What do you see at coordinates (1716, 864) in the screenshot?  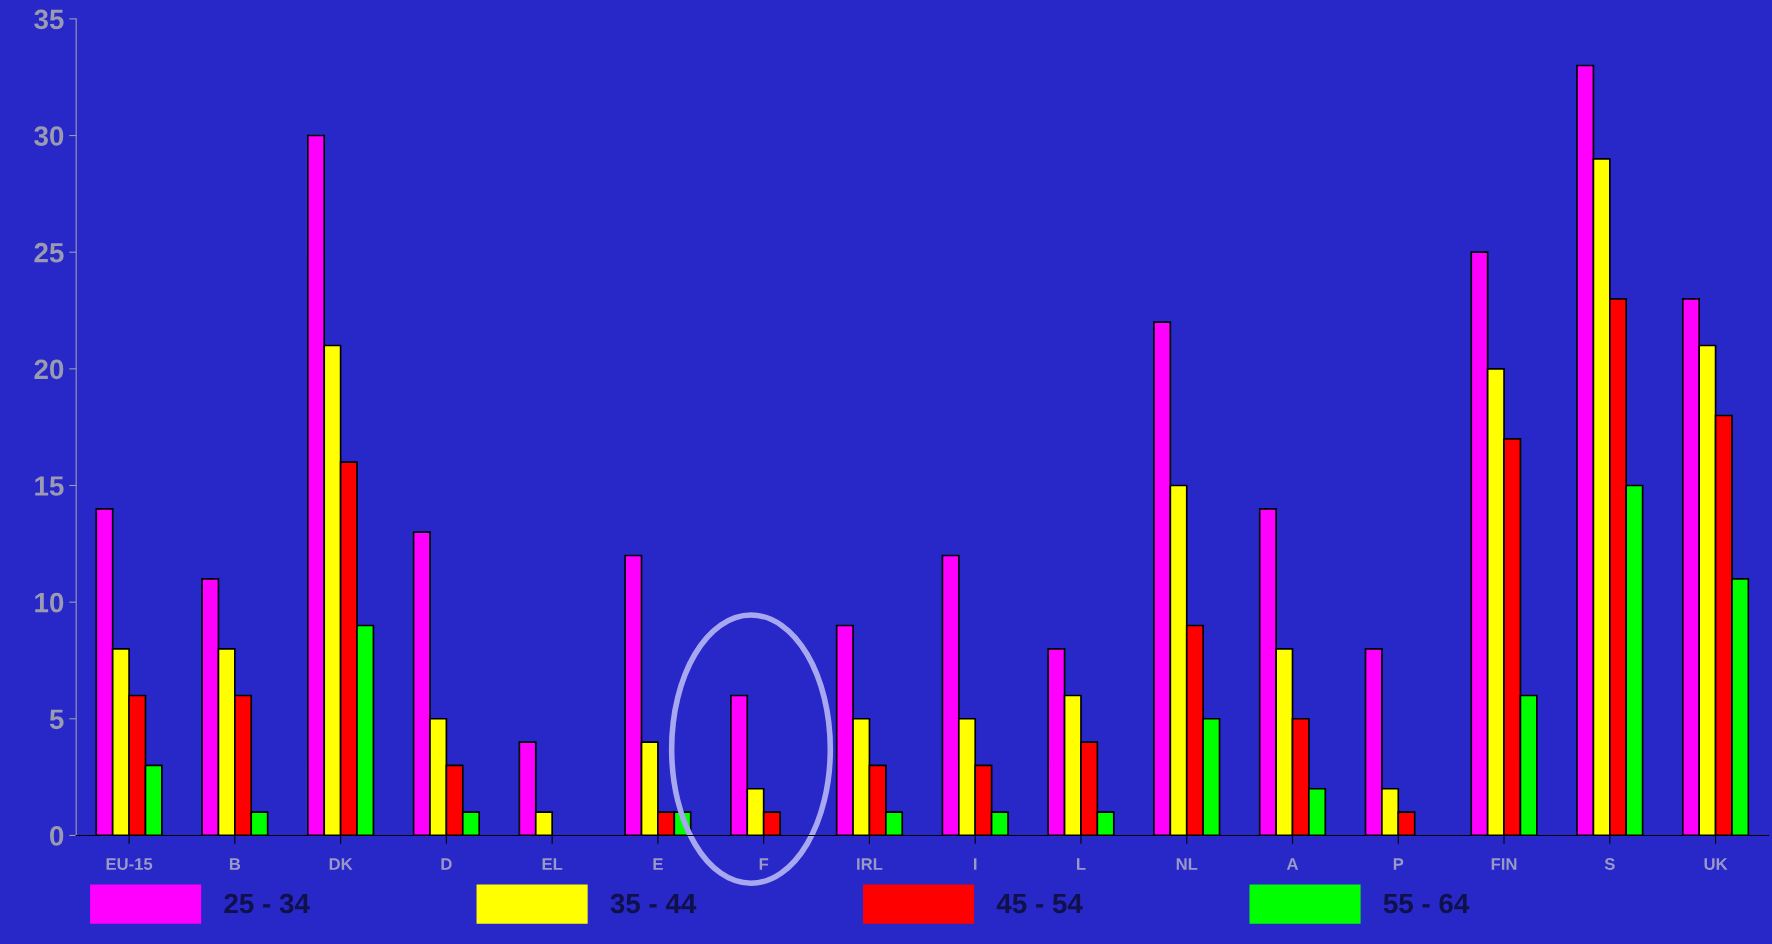 I see `x-tick-label: UK` at bounding box center [1716, 864].